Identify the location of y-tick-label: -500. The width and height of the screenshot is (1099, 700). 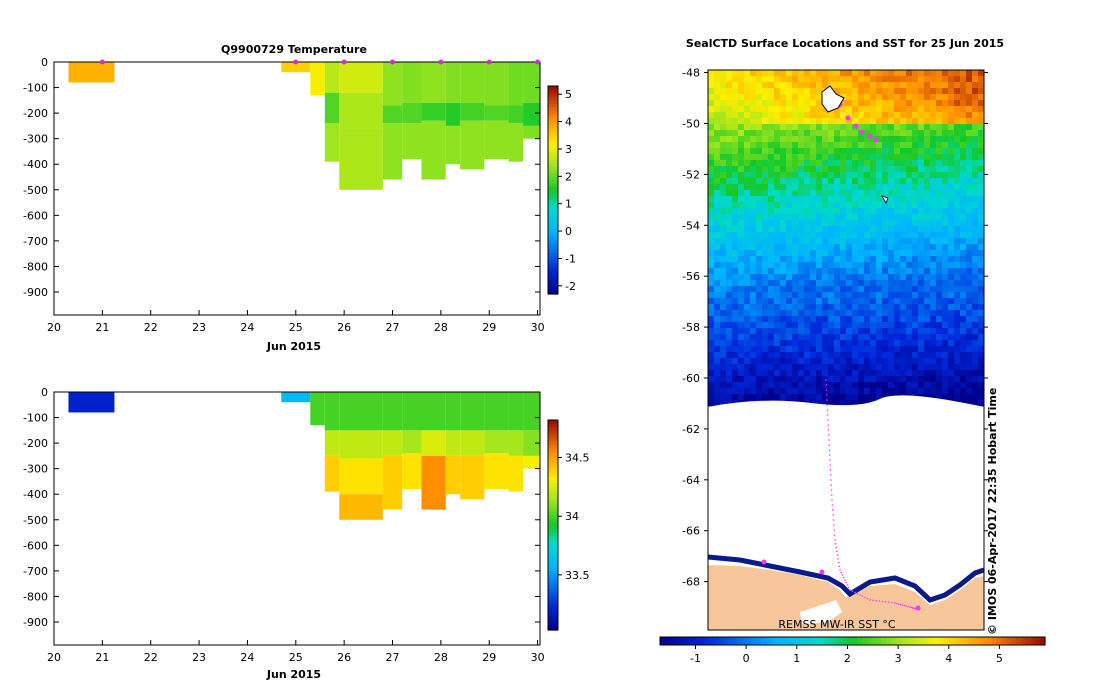
(35, 520).